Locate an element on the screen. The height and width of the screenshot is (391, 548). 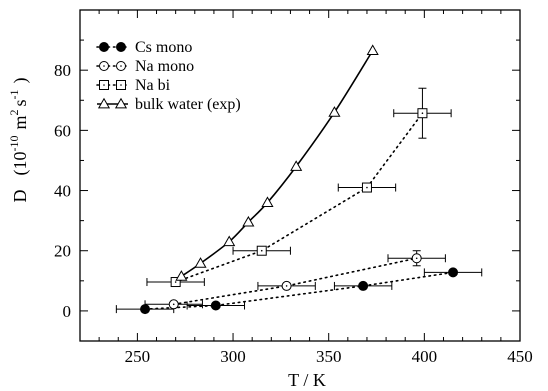
y-tick-label: 0 is located at coordinates (67, 311).